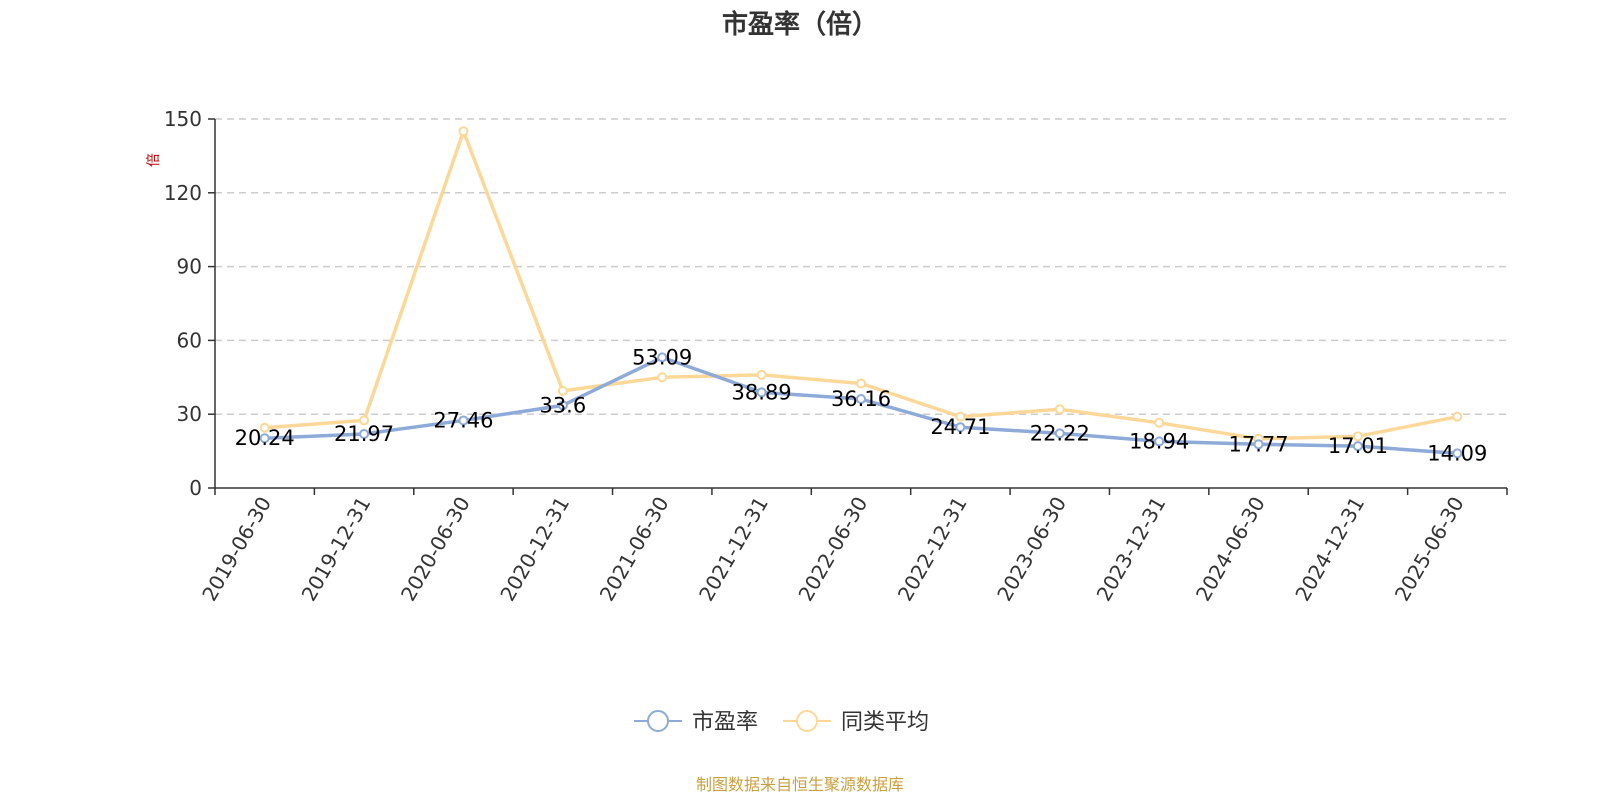  I want to click on legend-label: 同类平均, so click(885, 722).